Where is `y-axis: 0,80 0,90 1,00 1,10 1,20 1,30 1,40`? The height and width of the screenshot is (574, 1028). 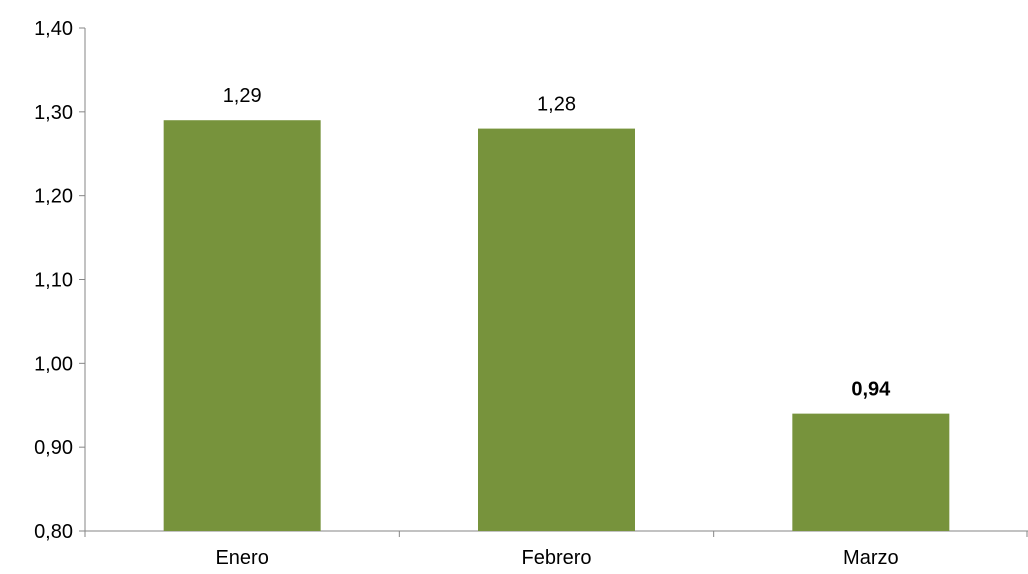 y-axis: 0,80 0,90 1,00 1,10 1,20 1,30 1,40 is located at coordinates (60, 280).